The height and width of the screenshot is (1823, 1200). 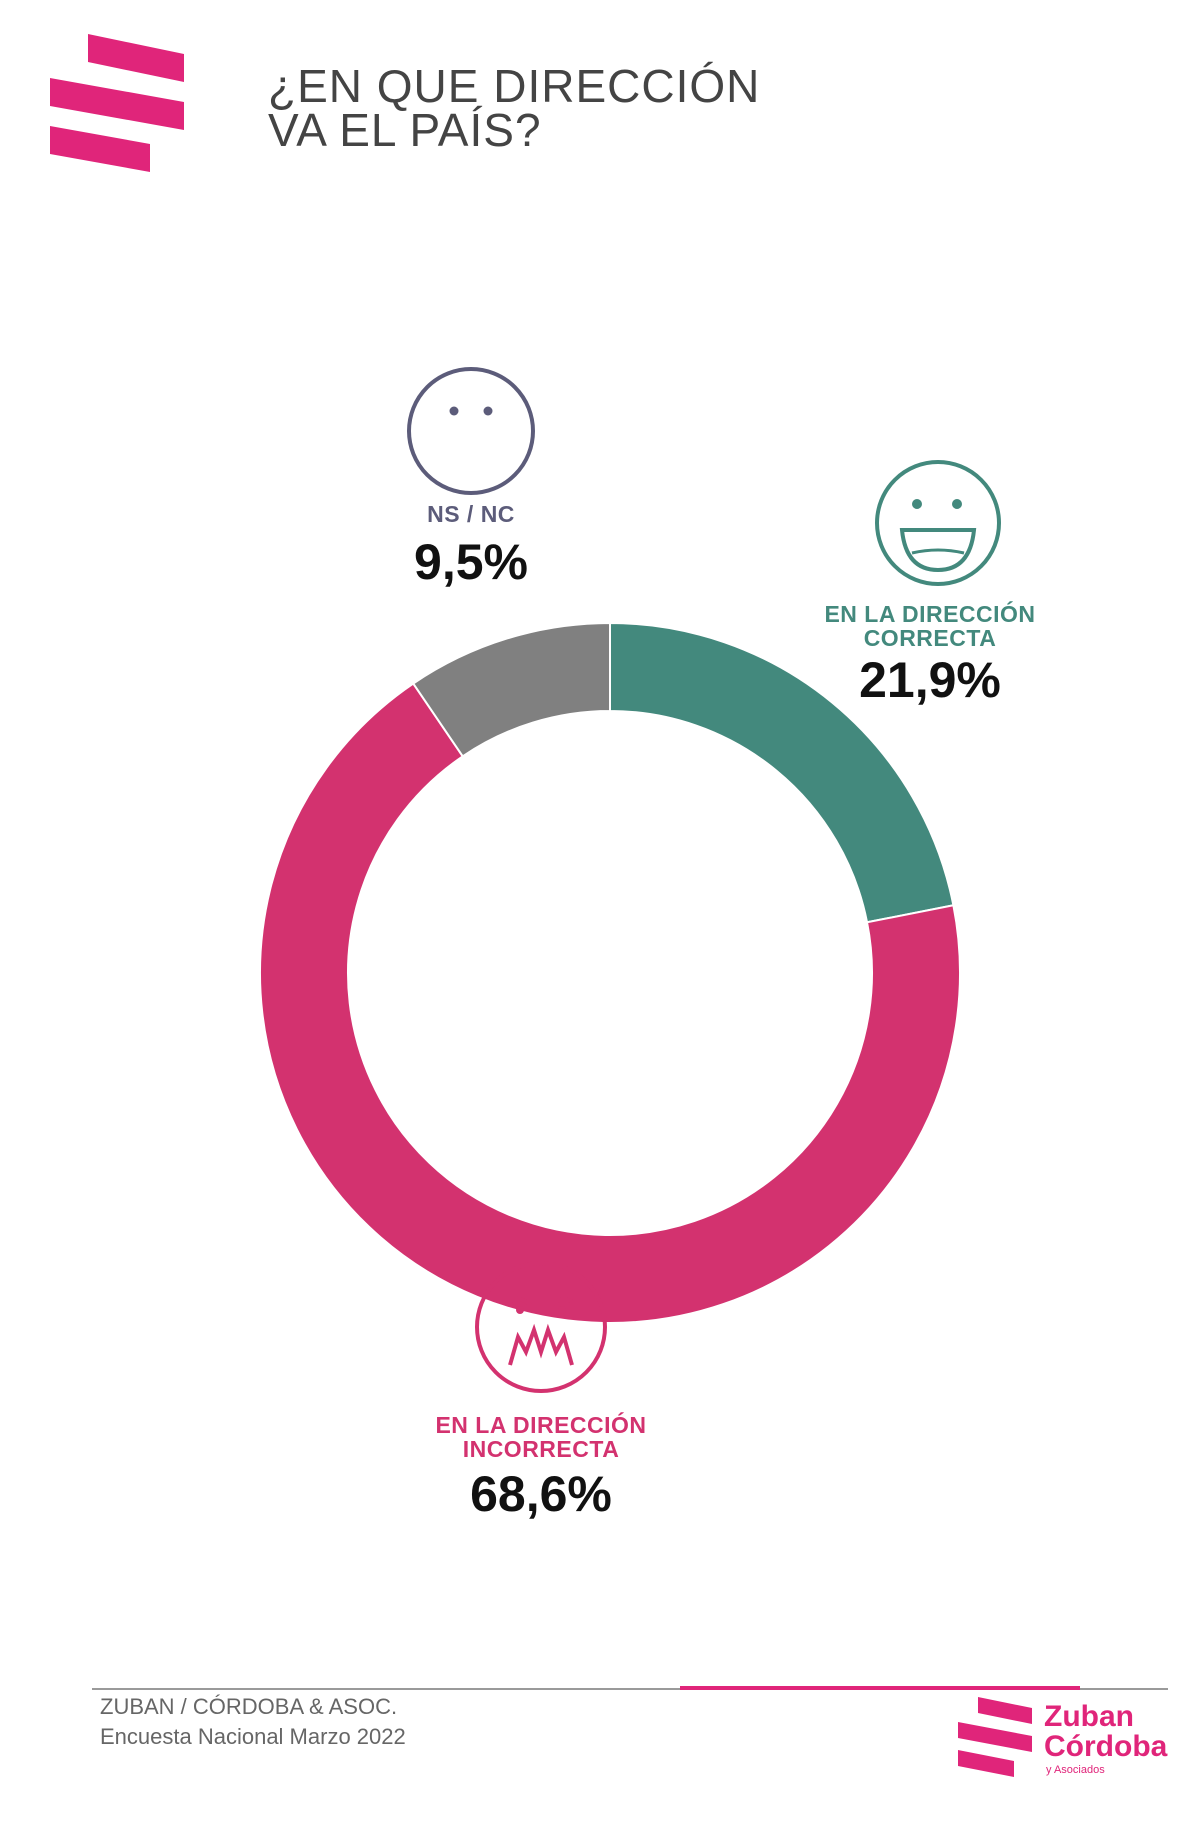 I want to click on footer-divider, so click(x=630, y=1689).